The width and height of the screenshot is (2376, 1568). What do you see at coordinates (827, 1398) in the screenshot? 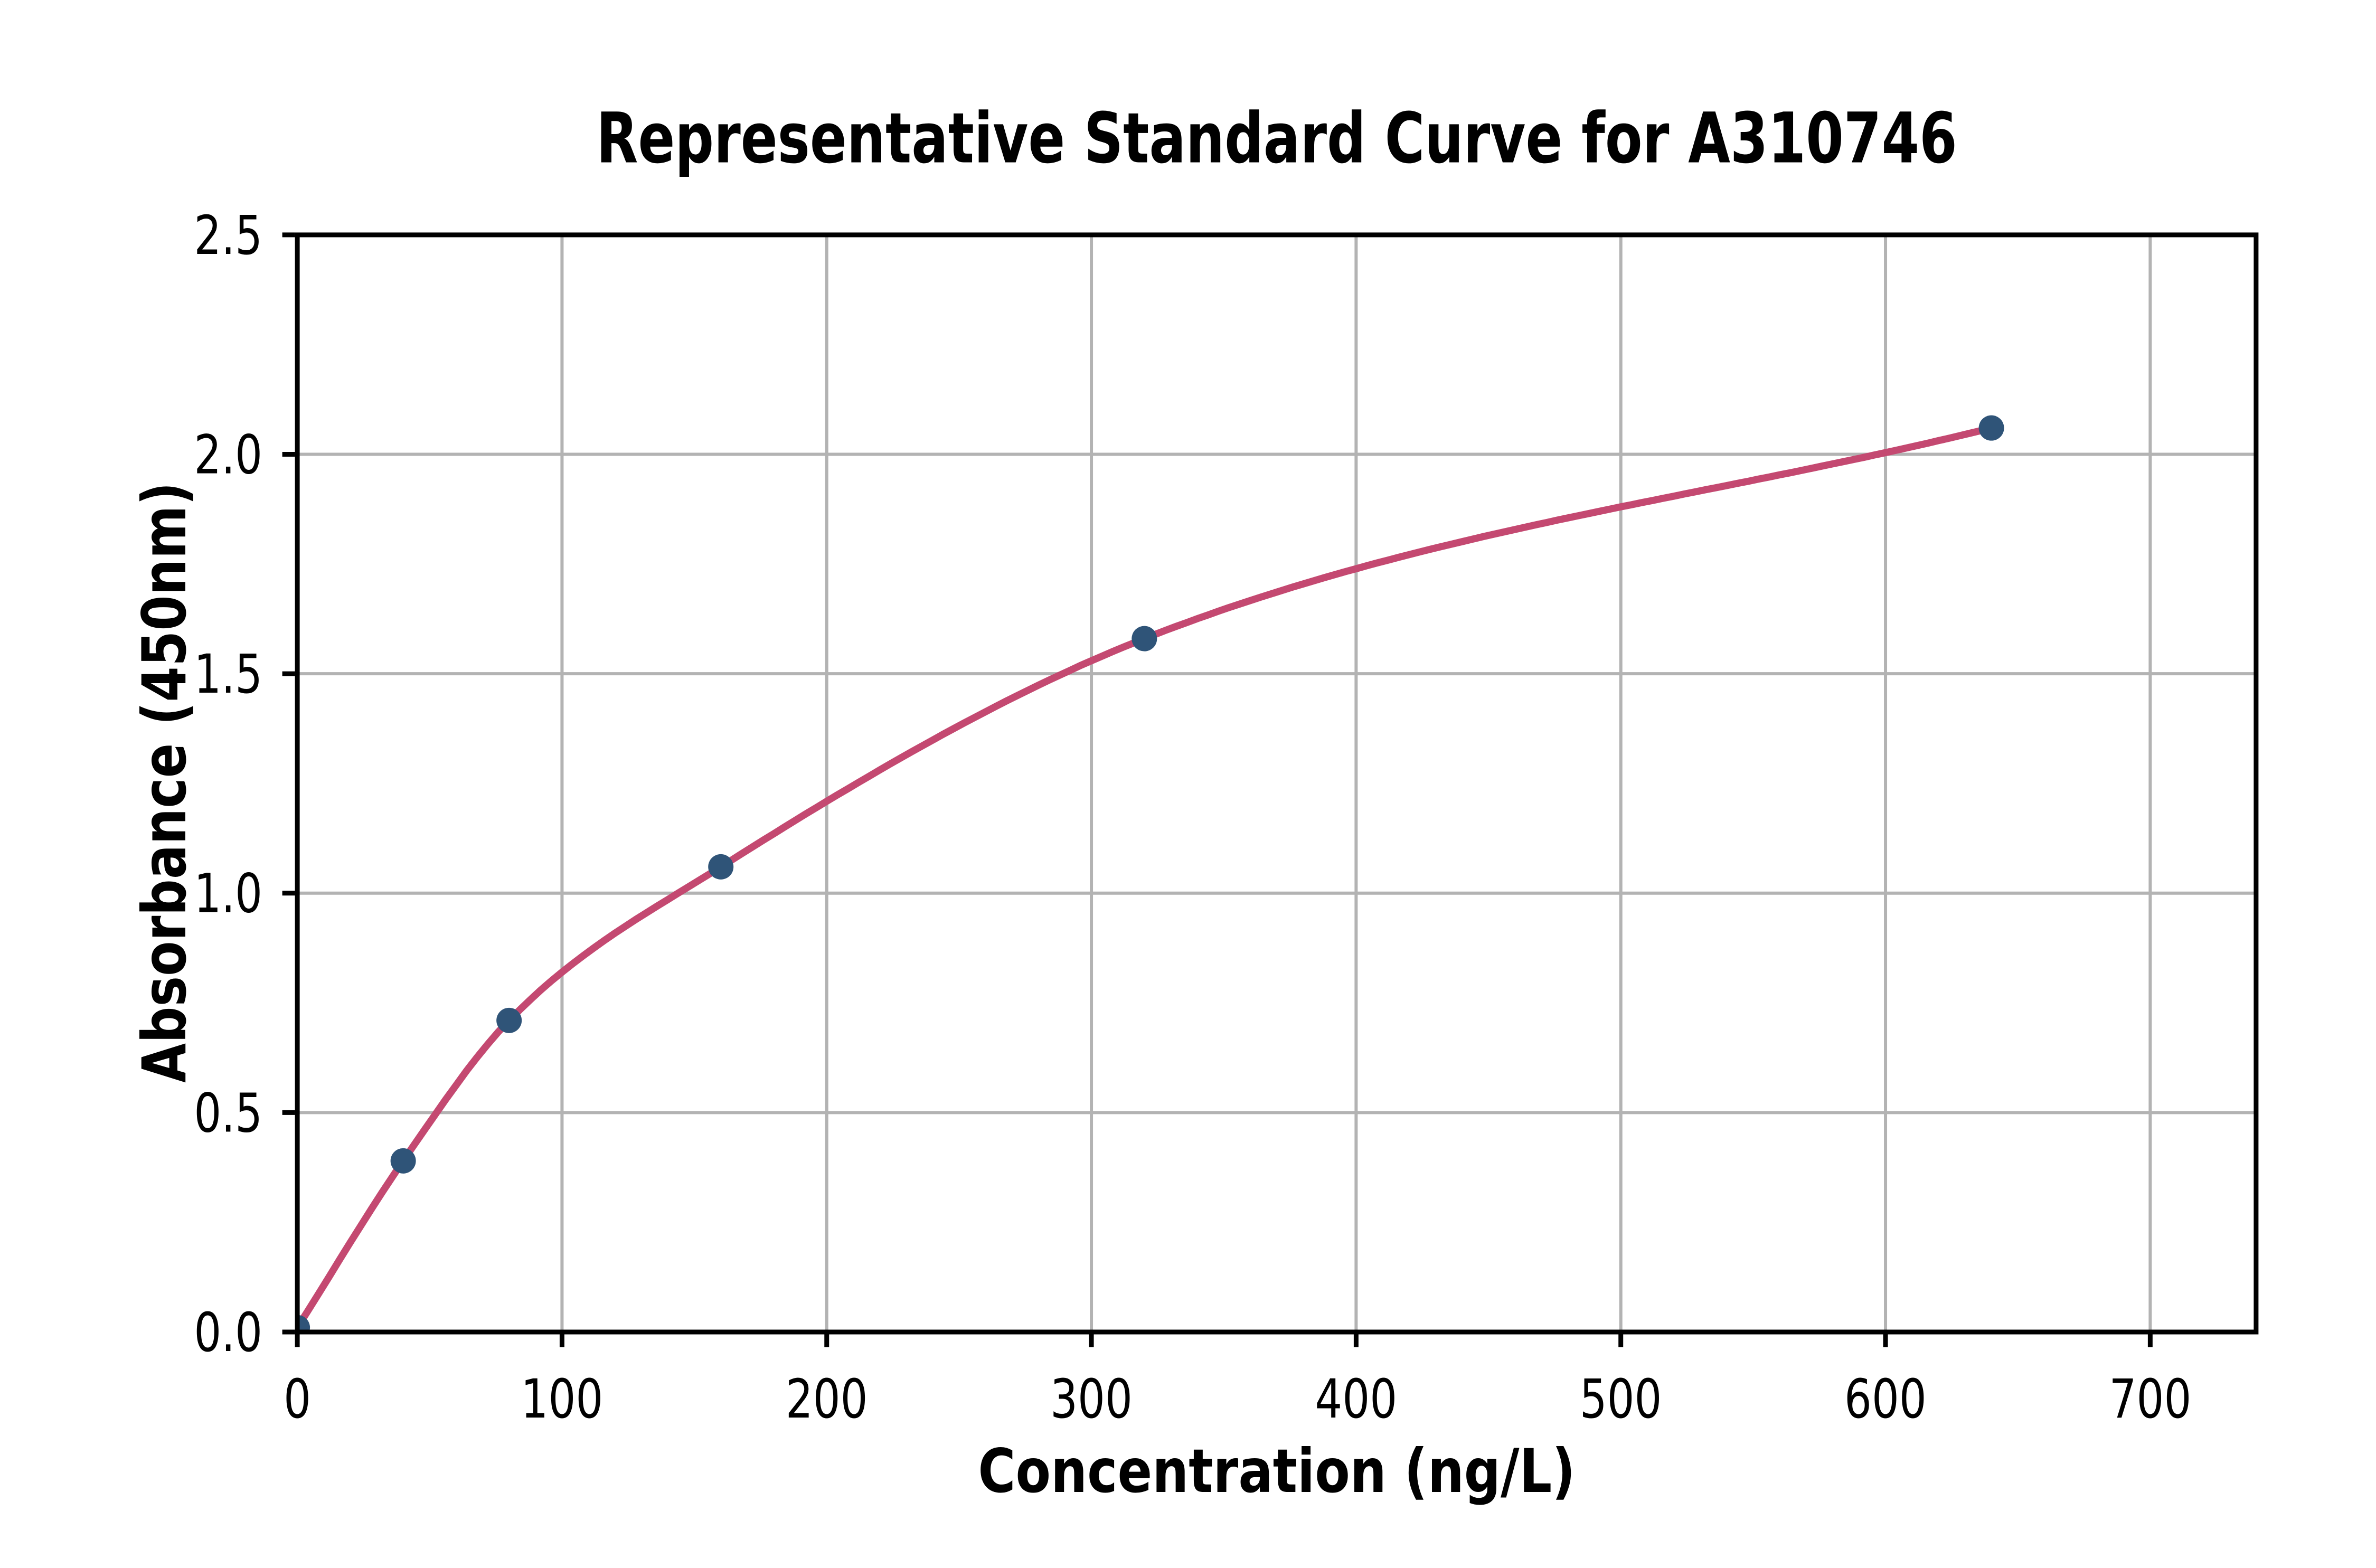
I see `x-tick-label-200: 200` at bounding box center [827, 1398].